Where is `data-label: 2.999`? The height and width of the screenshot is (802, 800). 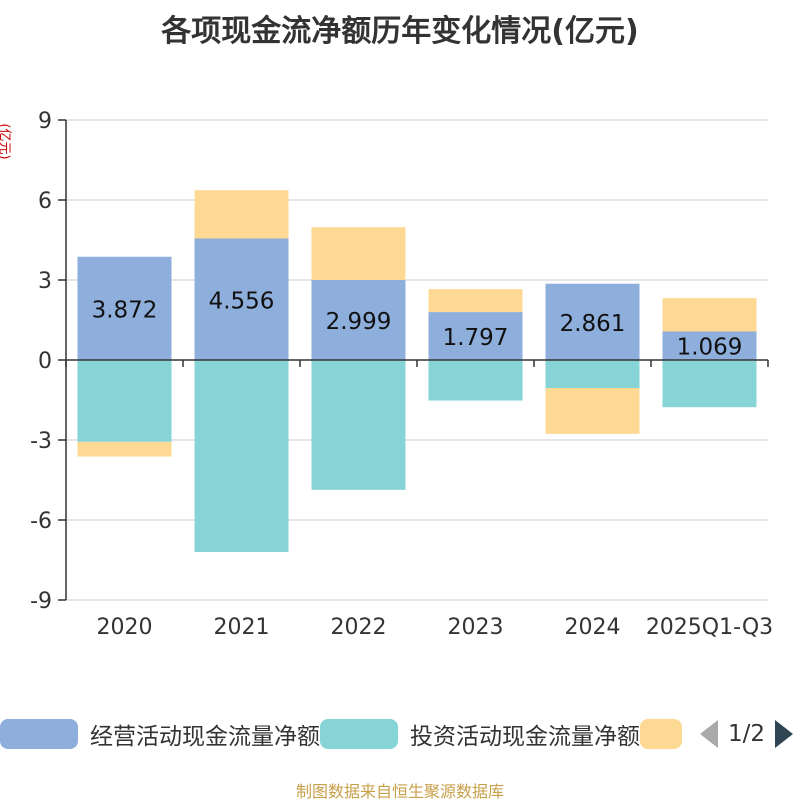 data-label: 2.999 is located at coordinates (359, 322).